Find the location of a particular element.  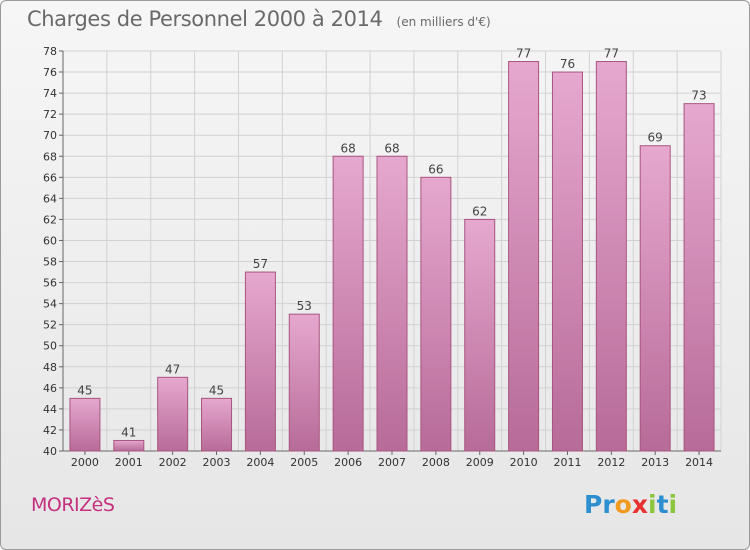

chart-subtitle: (en milliers d'€) is located at coordinates (443, 22).